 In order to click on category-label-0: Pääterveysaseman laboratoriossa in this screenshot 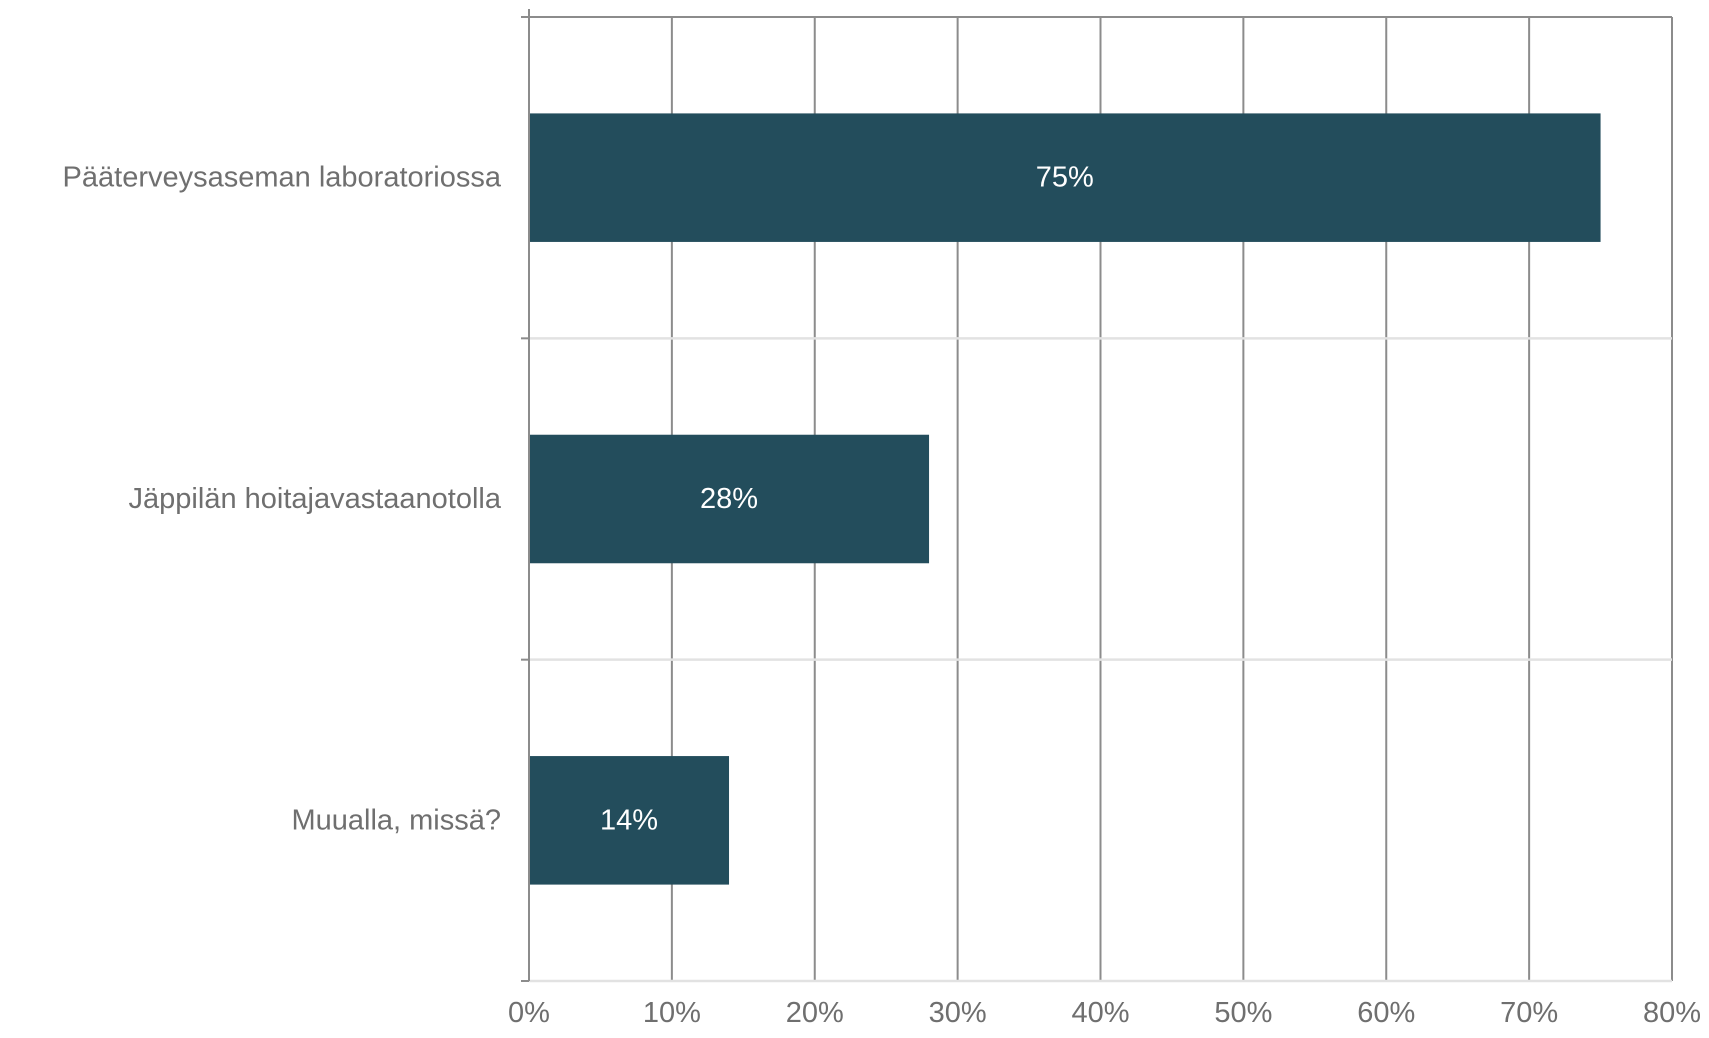, I will do `click(282, 178)`.